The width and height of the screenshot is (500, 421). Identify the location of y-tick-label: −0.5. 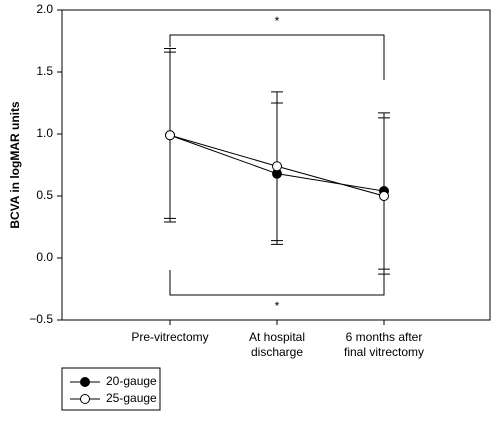
(41, 319).